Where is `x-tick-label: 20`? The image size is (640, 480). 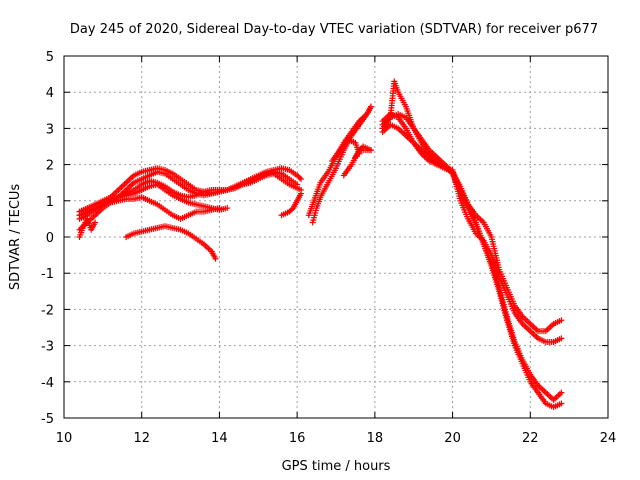
x-tick-label: 20 is located at coordinates (452, 438).